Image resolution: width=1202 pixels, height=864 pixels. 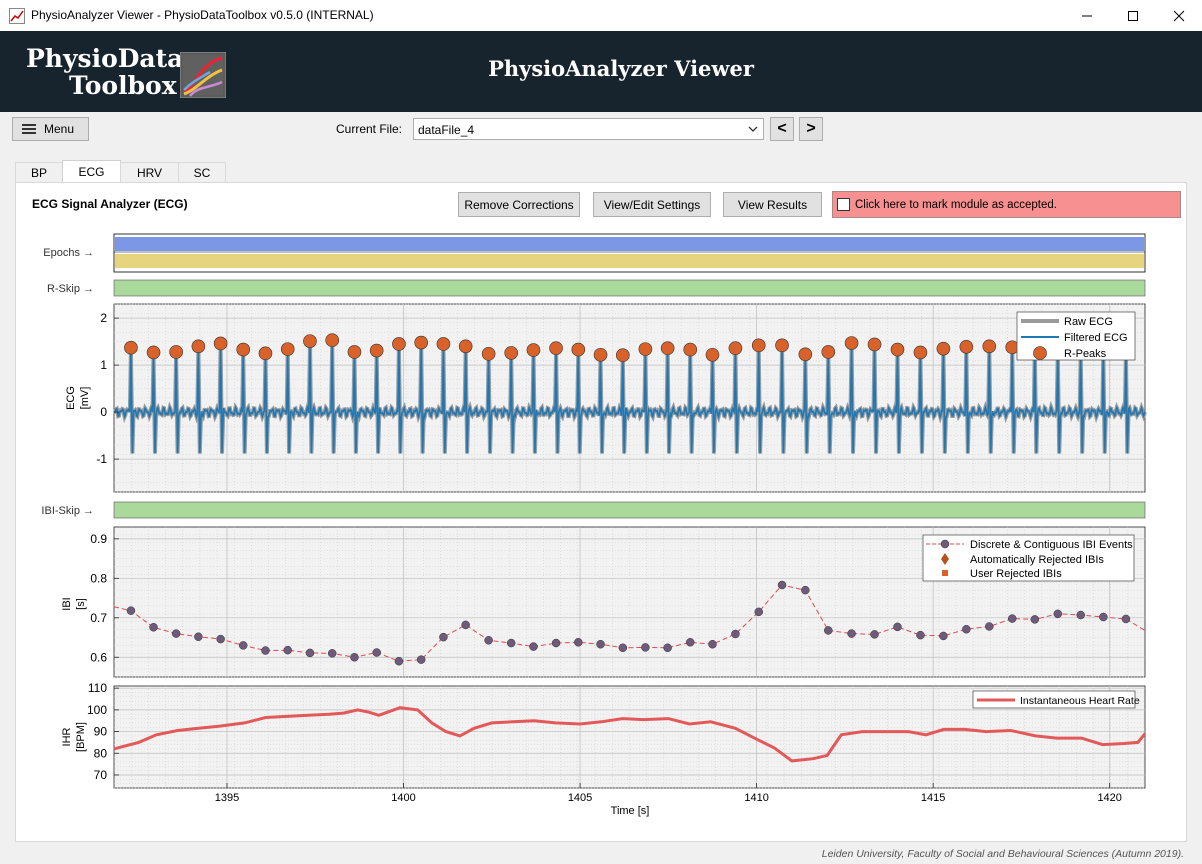 I want to click on remove-corrections-button: Remove Corrections, so click(x=519, y=204).